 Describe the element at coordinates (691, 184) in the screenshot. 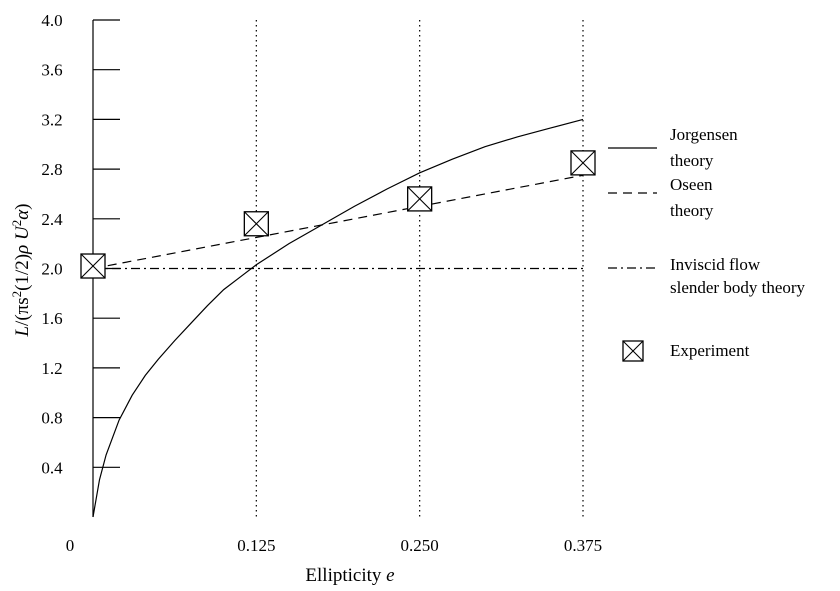

I see `legend-label: Oseen` at that location.